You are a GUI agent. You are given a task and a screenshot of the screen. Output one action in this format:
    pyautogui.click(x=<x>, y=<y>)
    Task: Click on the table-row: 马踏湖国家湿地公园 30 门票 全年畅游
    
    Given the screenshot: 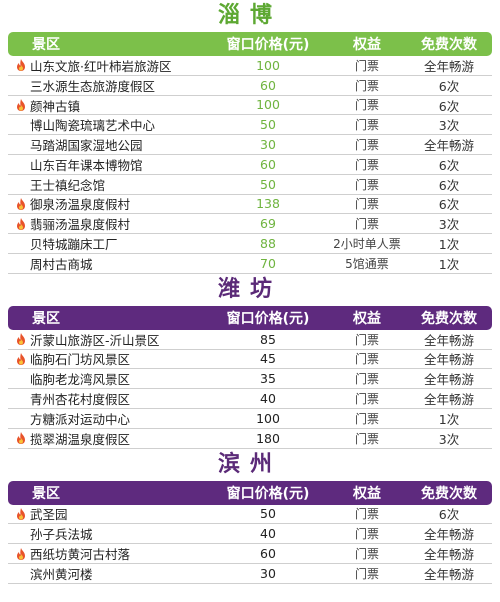 What is the action you would take?
    pyautogui.click(x=250, y=145)
    